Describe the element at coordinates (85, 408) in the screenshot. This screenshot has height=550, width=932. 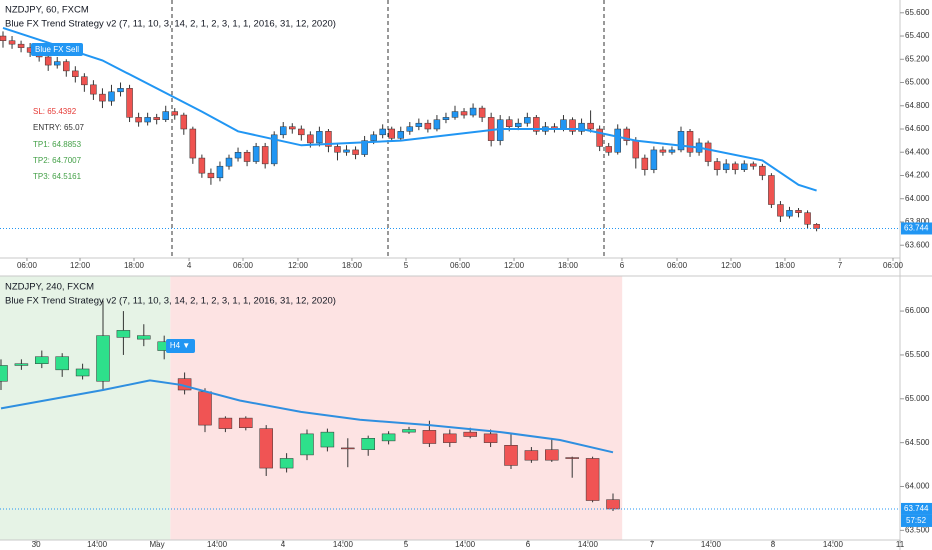
I see `zone` at that location.